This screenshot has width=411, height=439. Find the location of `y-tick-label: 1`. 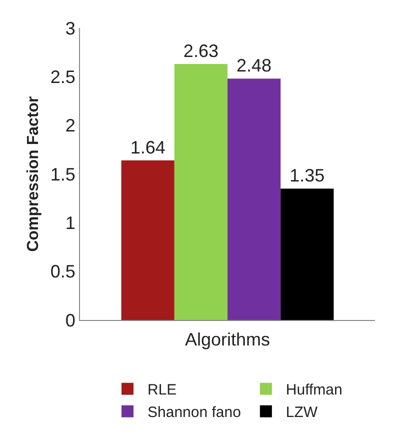

y-tick-label: 1 is located at coordinates (70, 222).